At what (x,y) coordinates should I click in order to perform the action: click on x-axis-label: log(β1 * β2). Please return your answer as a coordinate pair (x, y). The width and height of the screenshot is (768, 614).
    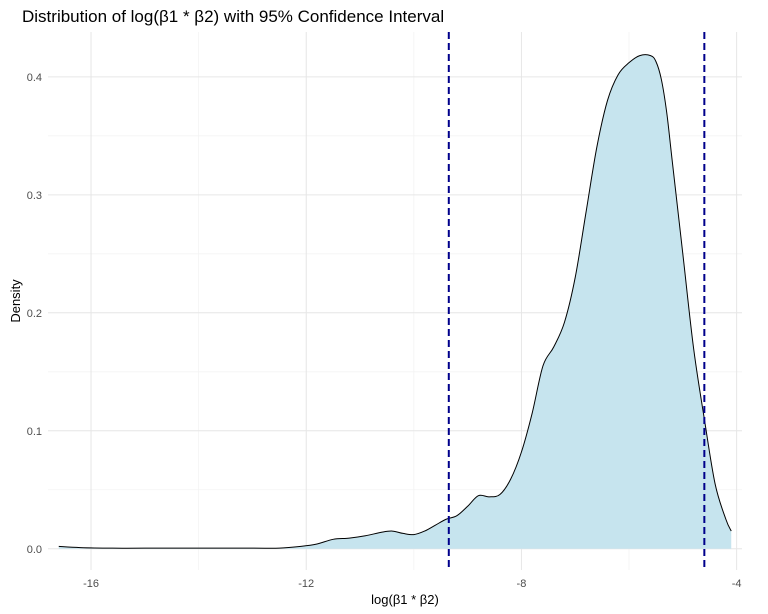
    Looking at the image, I should click on (405, 599).